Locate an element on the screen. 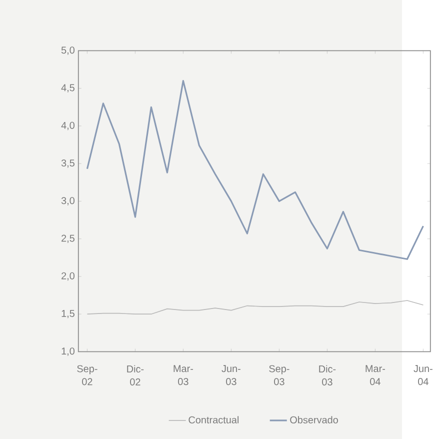  legend-label: Contractual is located at coordinates (213, 420).